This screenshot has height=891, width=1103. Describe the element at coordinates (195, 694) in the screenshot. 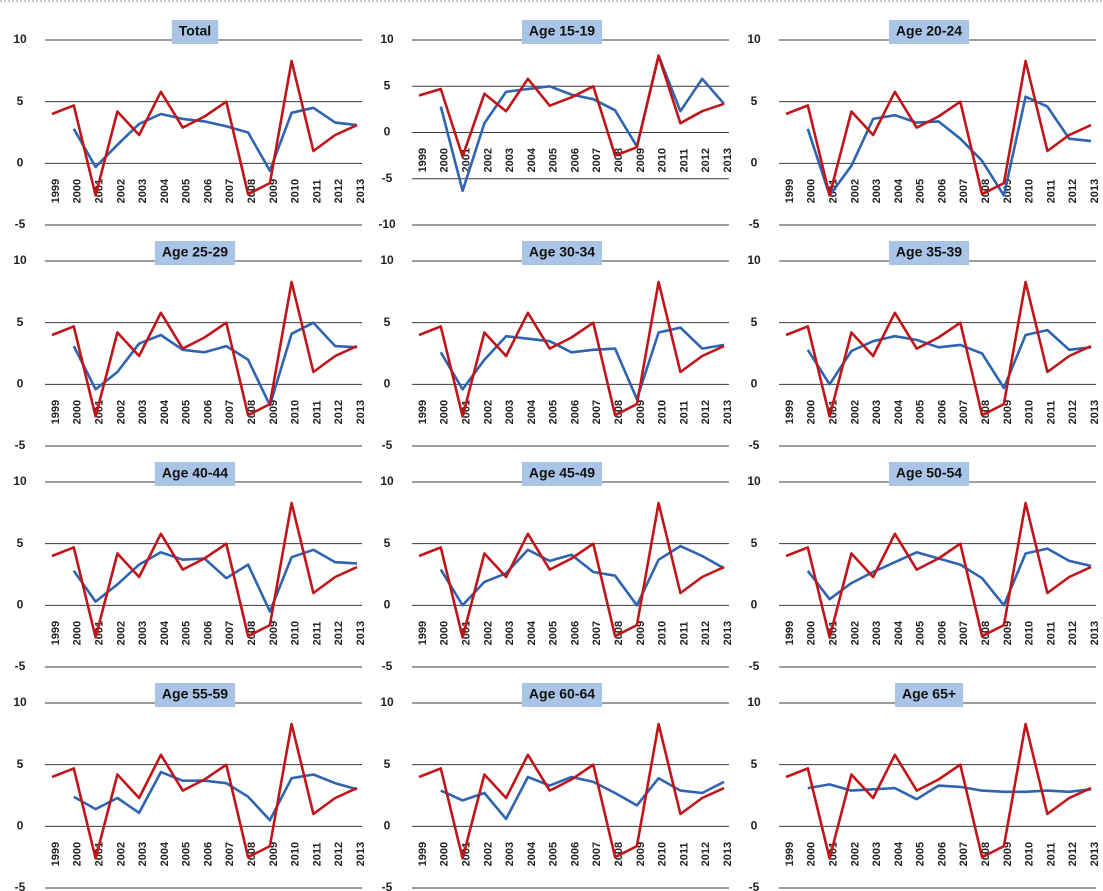

I see `panel-title: Age 55-59` at that location.